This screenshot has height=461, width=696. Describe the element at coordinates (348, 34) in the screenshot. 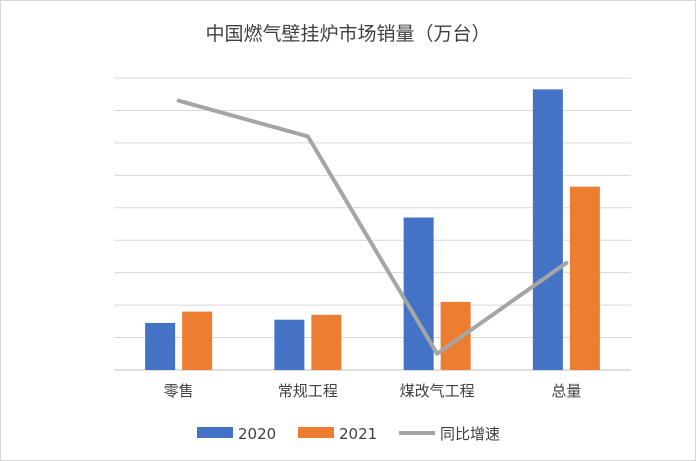

I see `chart-title: 中国燃气壁挂炉市场销量（万台）` at that location.